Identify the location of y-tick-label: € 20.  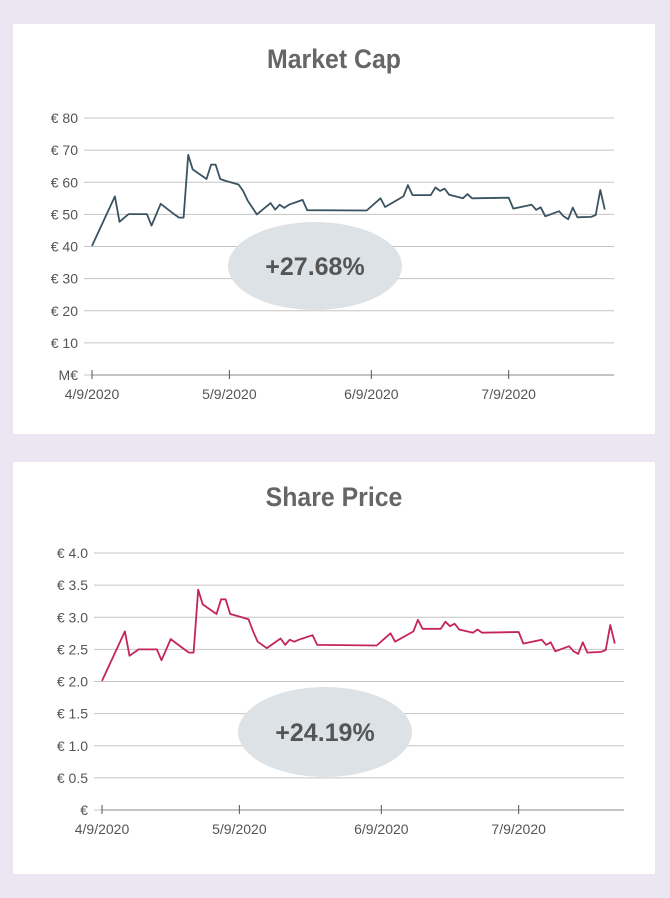
(64, 311).